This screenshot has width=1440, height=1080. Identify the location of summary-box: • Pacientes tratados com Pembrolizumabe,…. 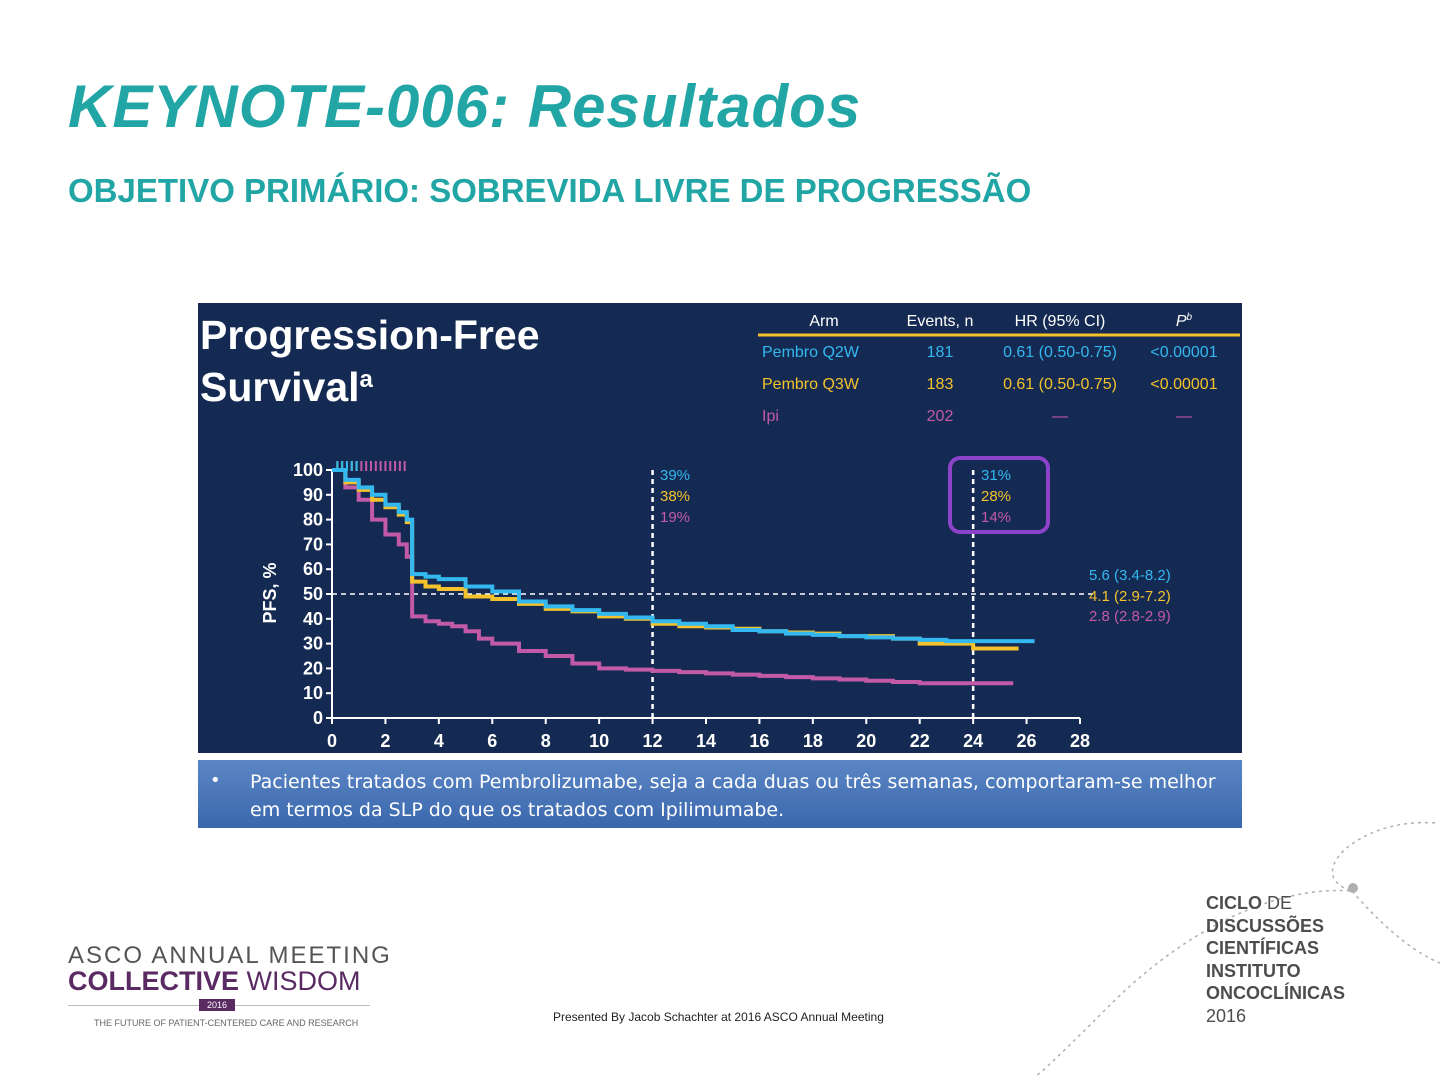
(720, 794).